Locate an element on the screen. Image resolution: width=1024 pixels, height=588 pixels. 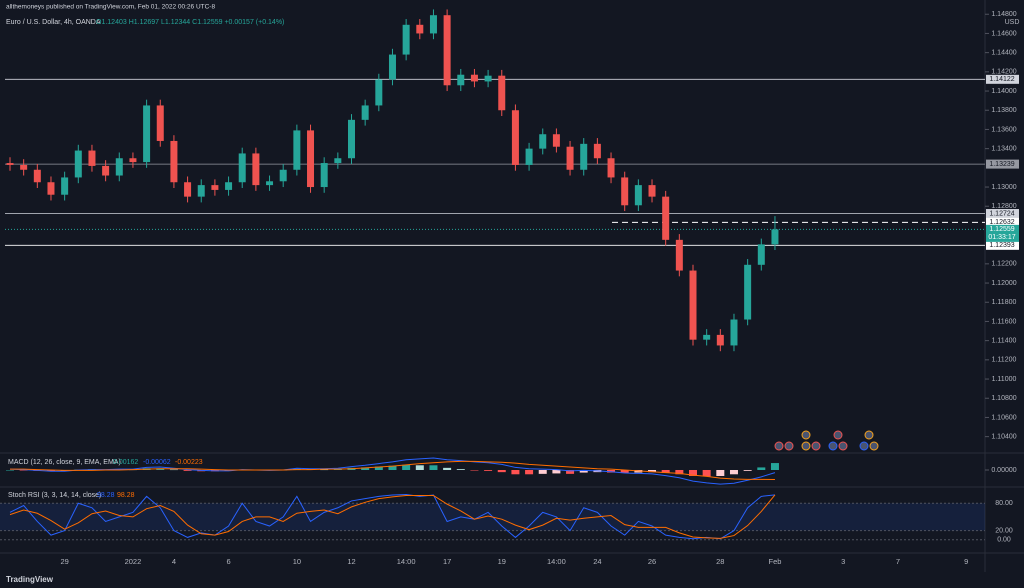
x-tick-label: 3 is located at coordinates (843, 561).